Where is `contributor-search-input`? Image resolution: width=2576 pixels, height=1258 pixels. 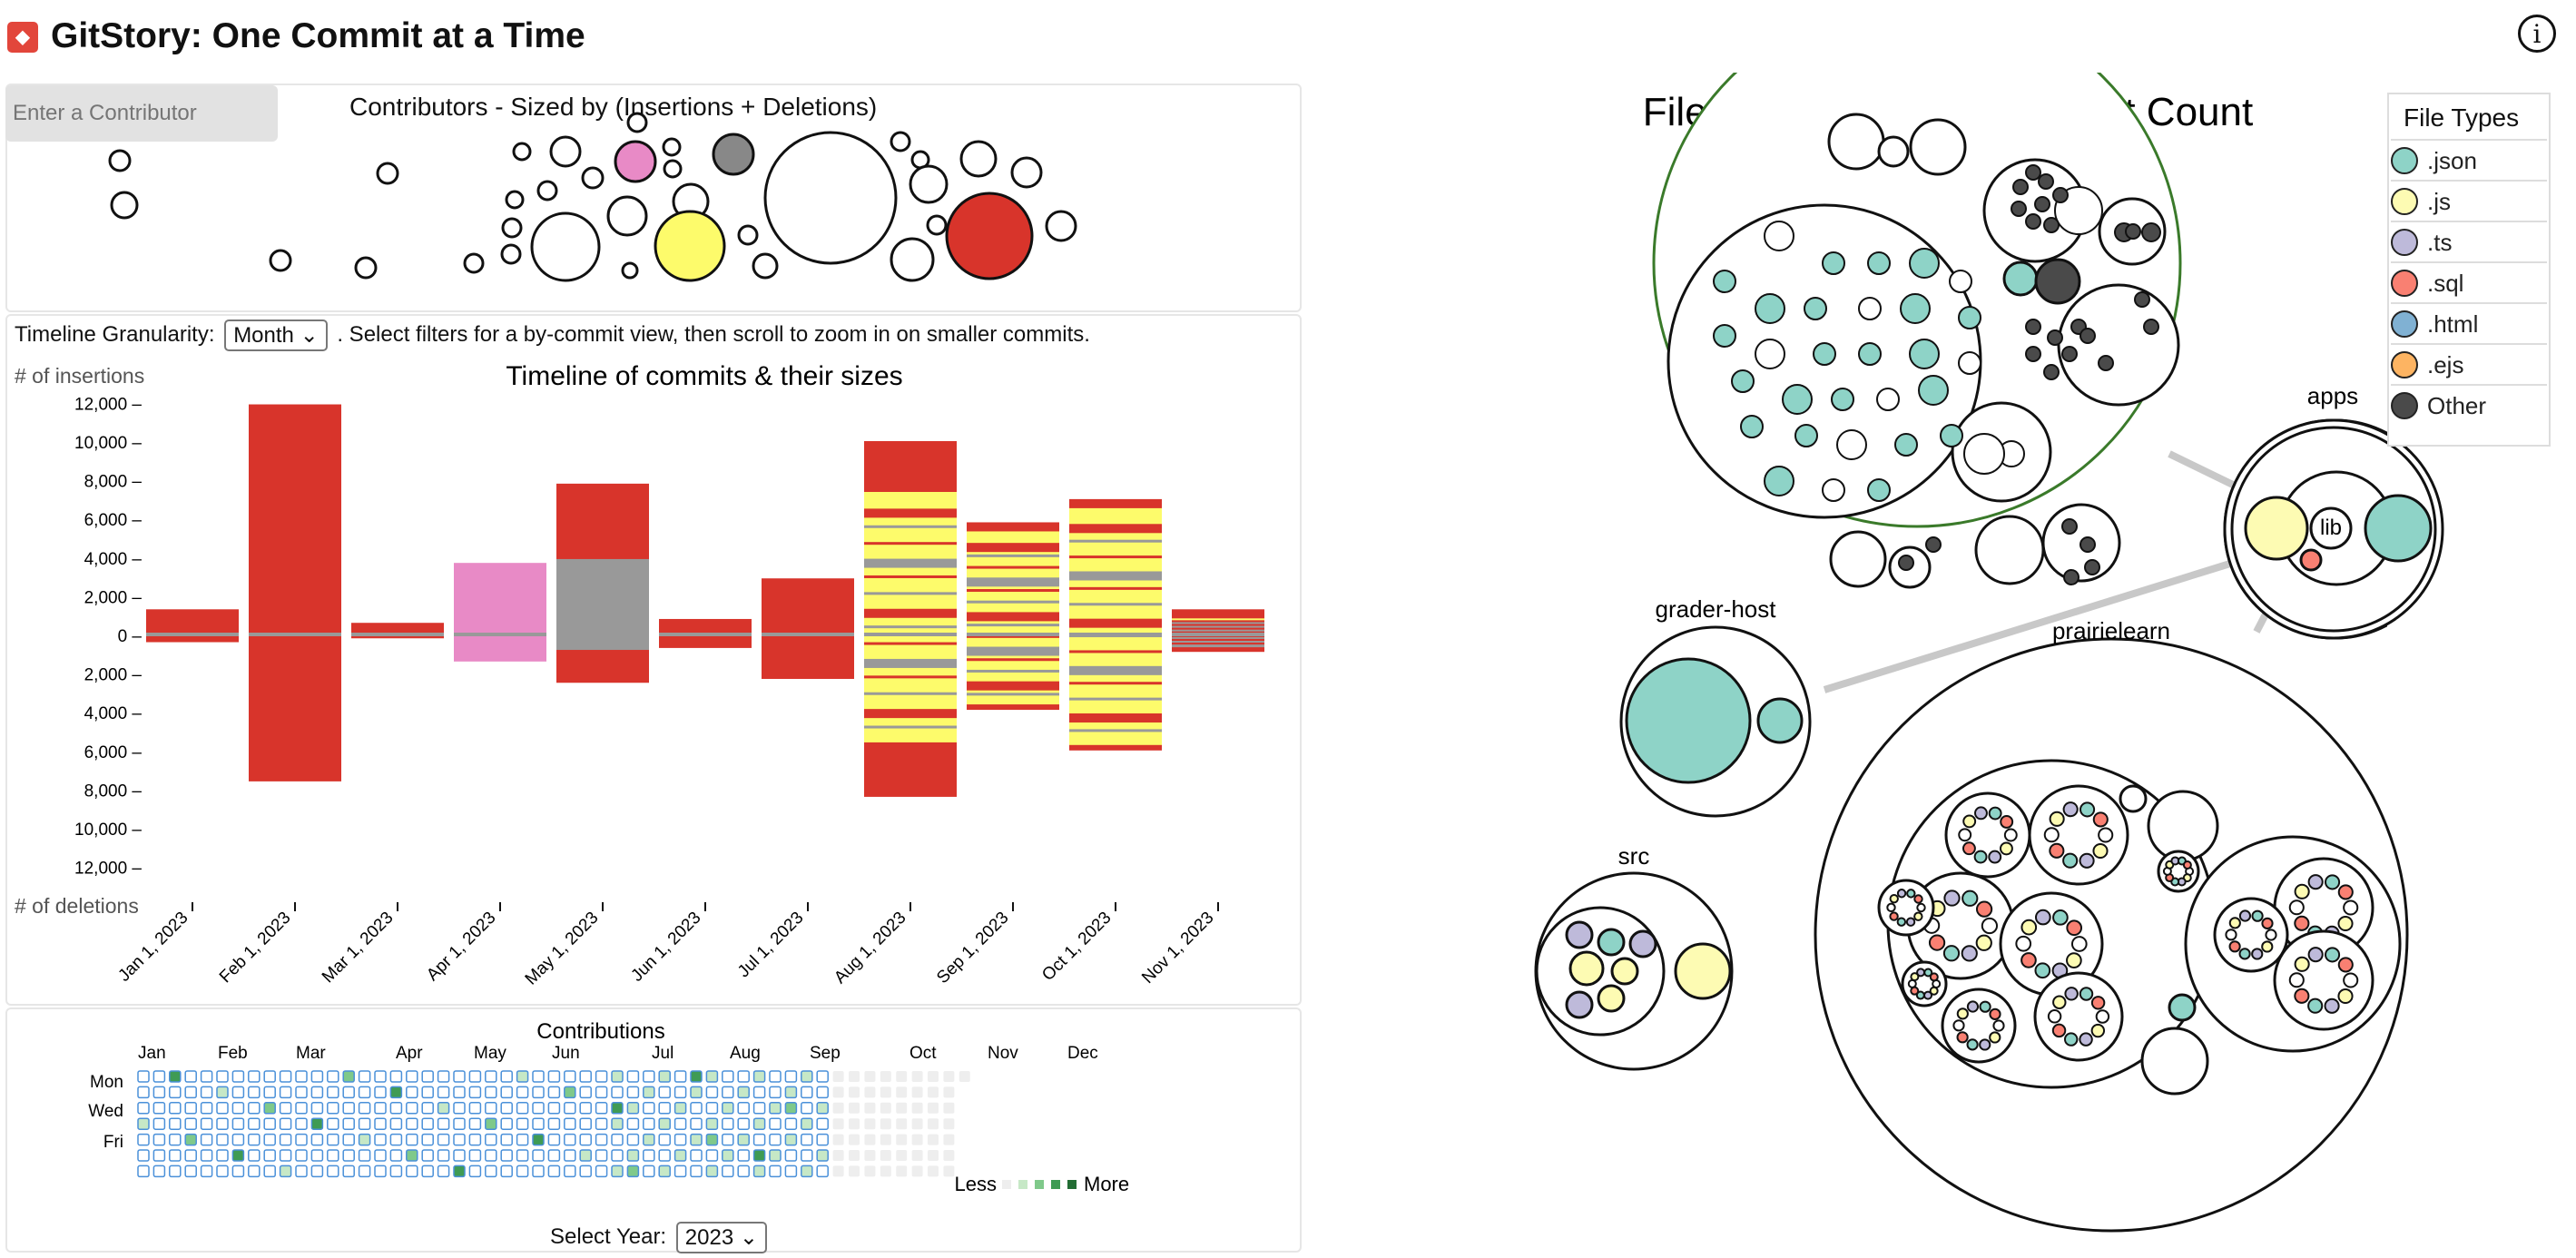 contributor-search-input is located at coordinates (141, 113).